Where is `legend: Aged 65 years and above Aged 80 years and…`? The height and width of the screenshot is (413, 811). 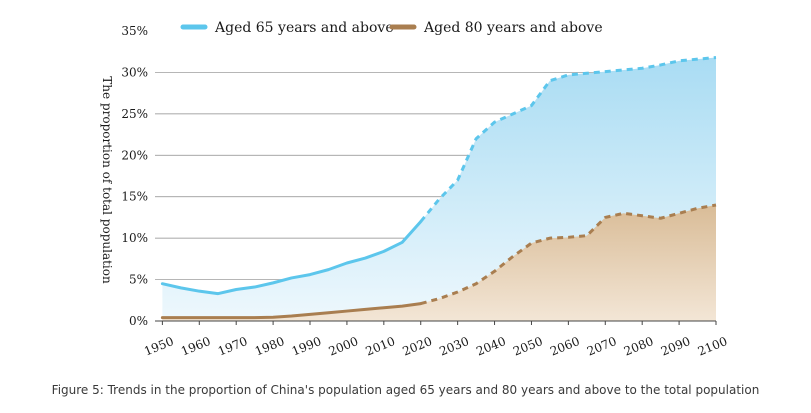
legend: Aged 65 years and above Aged 80 years and… is located at coordinates (391, 28).